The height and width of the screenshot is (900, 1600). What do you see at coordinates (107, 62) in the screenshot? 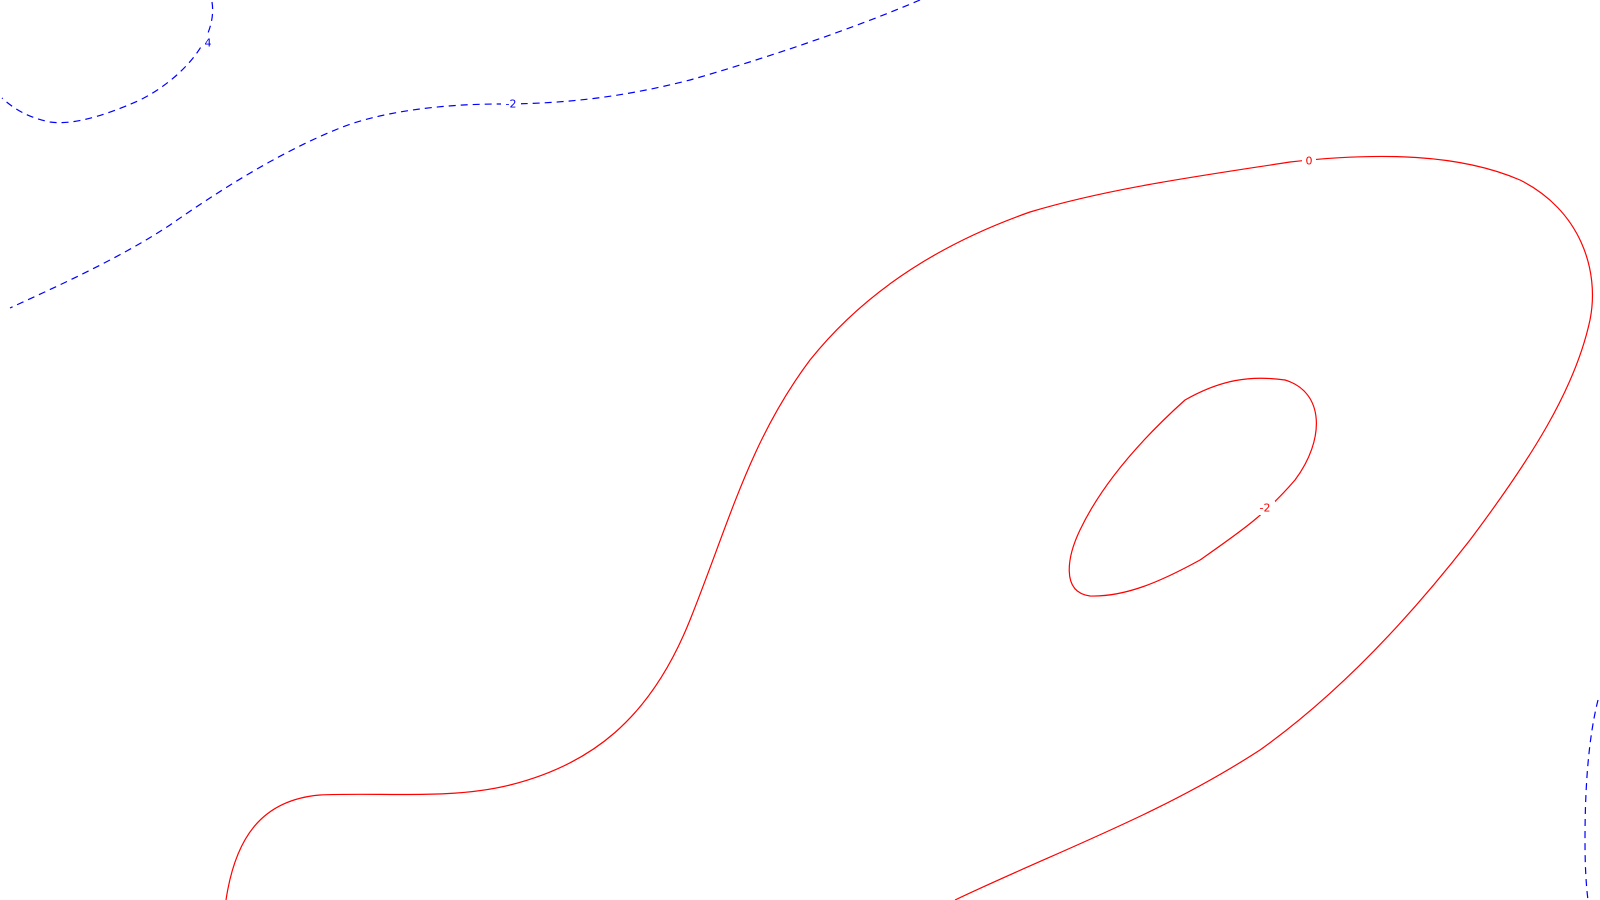
I see `contour-line-neg4` at bounding box center [107, 62].